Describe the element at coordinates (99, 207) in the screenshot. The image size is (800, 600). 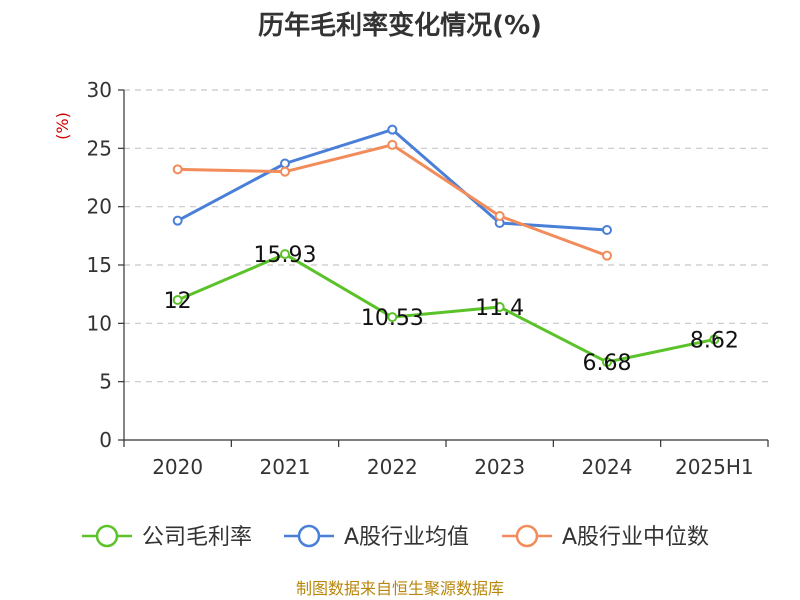
I see `y-tick-label: 20` at that location.